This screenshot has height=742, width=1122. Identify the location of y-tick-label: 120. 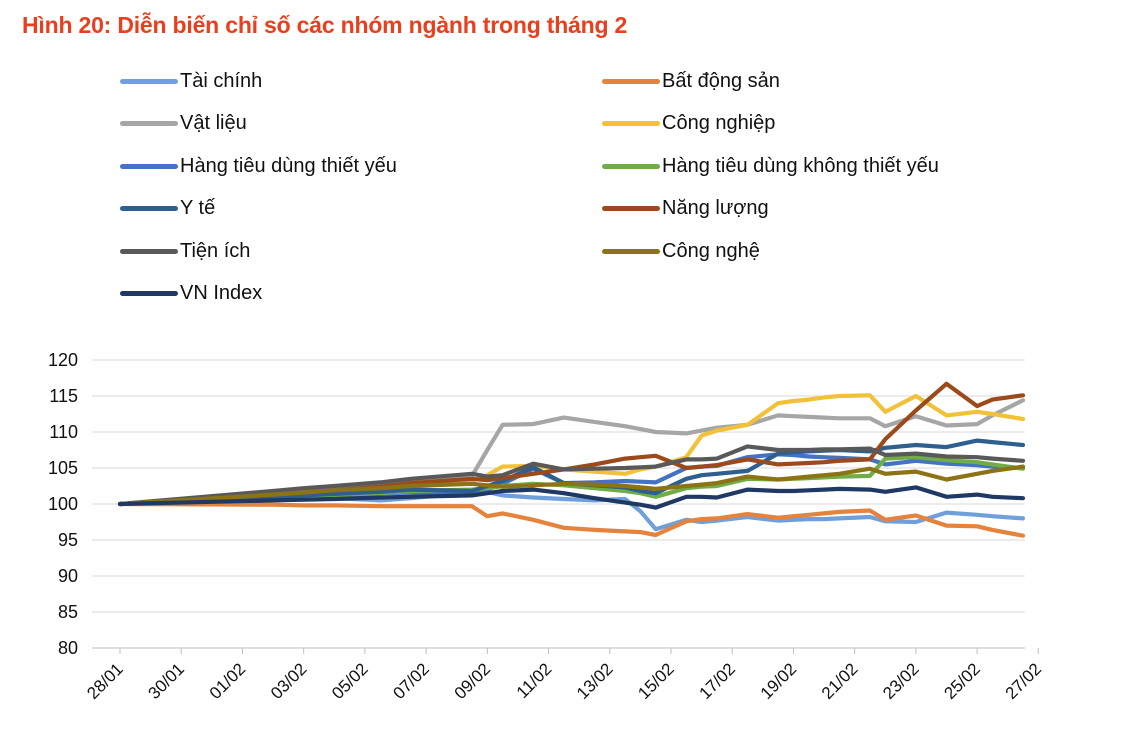
(63, 360).